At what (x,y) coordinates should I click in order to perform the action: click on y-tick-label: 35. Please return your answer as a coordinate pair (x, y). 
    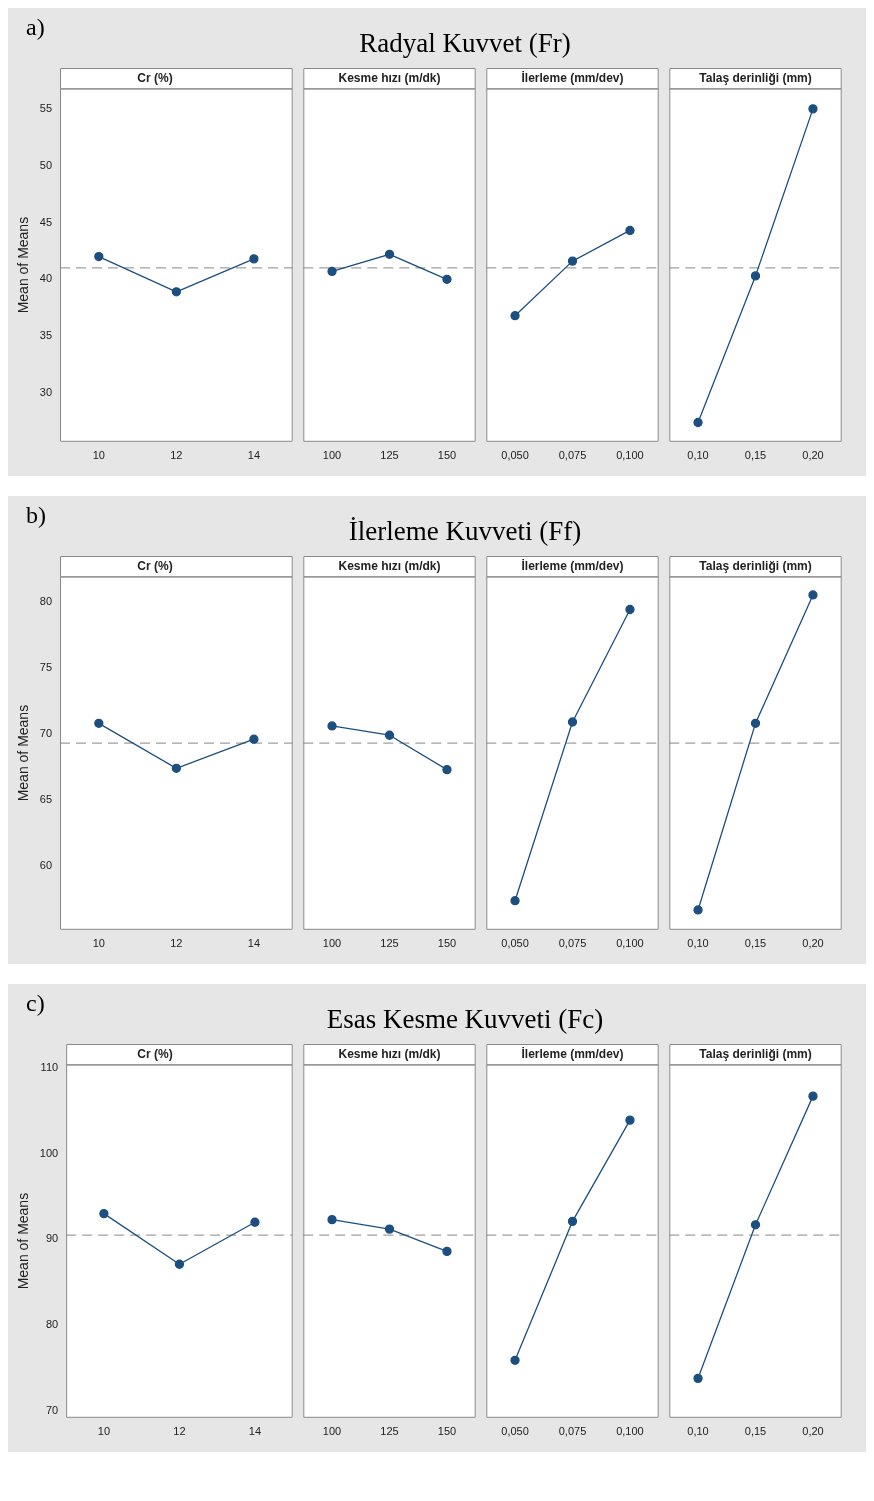
    Looking at the image, I should click on (46, 335).